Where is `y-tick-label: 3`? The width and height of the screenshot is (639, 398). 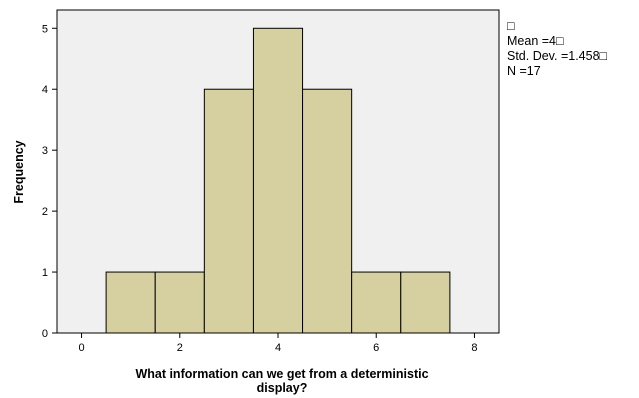
y-tick-label: 3 is located at coordinates (45, 151).